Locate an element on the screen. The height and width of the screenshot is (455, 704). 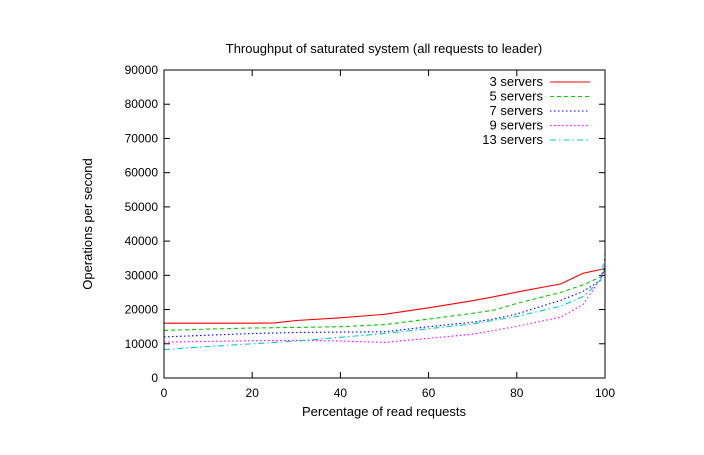
y-tick-label: 30000 is located at coordinates (142, 275).